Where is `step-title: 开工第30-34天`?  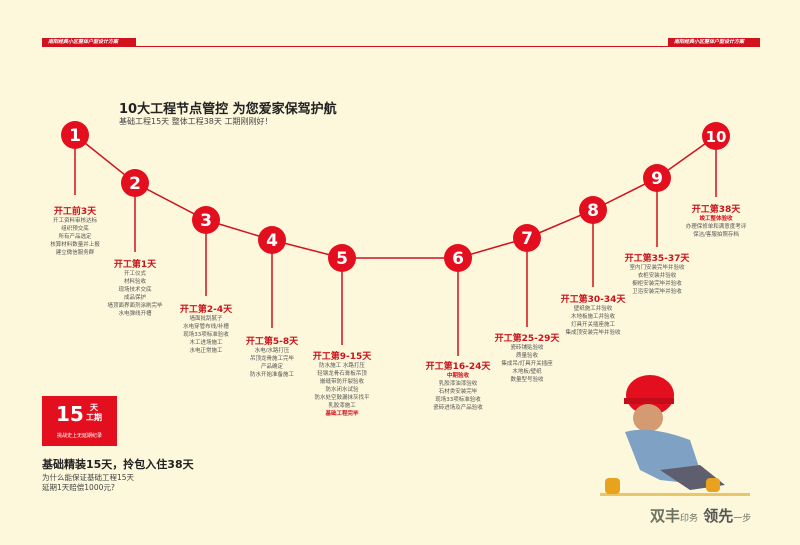
step-title: 开工第30-34天 is located at coordinates (593, 300).